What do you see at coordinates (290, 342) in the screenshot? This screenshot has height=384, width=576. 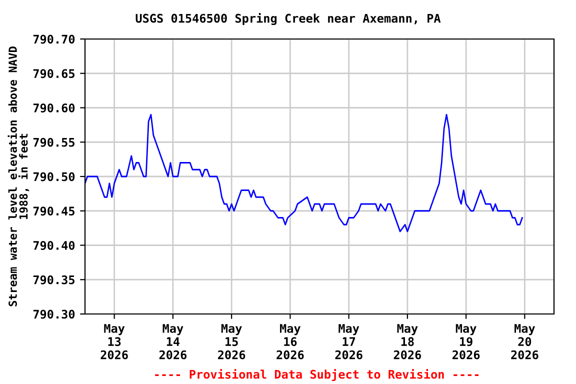 I see `x-tick-label: May 16 2026` at bounding box center [290, 342].